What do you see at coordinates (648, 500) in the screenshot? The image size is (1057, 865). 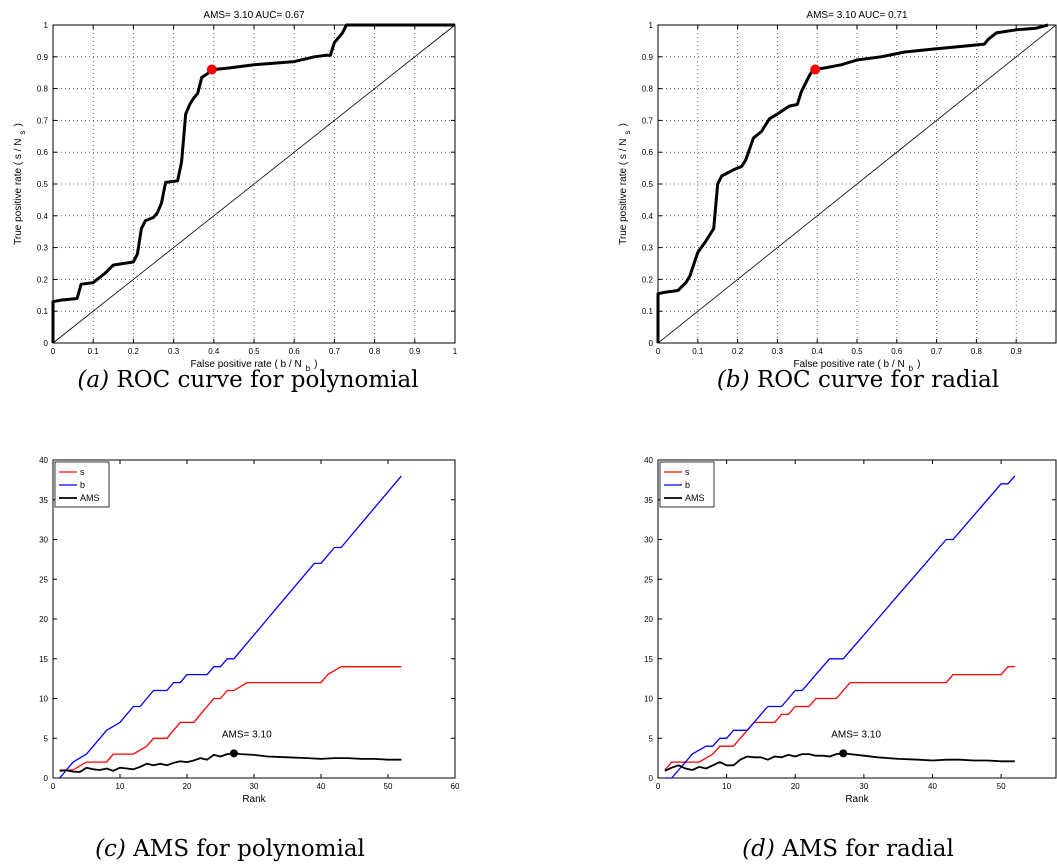 I see `y-tick-label: 35` at bounding box center [648, 500].